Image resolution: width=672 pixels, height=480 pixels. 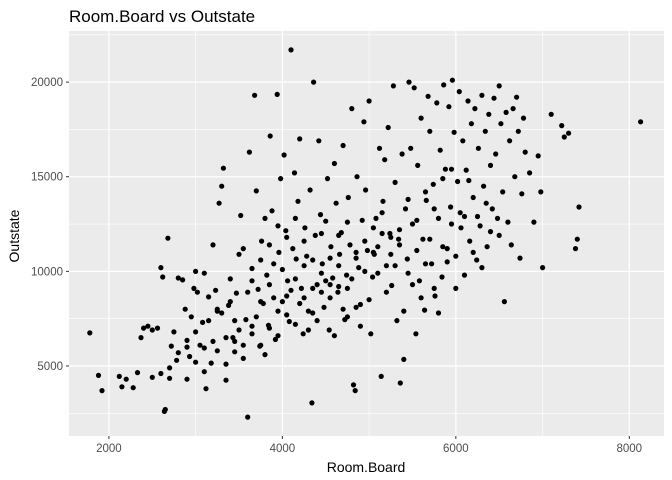 I want to click on x-tick-label: 8000, so click(x=630, y=449).